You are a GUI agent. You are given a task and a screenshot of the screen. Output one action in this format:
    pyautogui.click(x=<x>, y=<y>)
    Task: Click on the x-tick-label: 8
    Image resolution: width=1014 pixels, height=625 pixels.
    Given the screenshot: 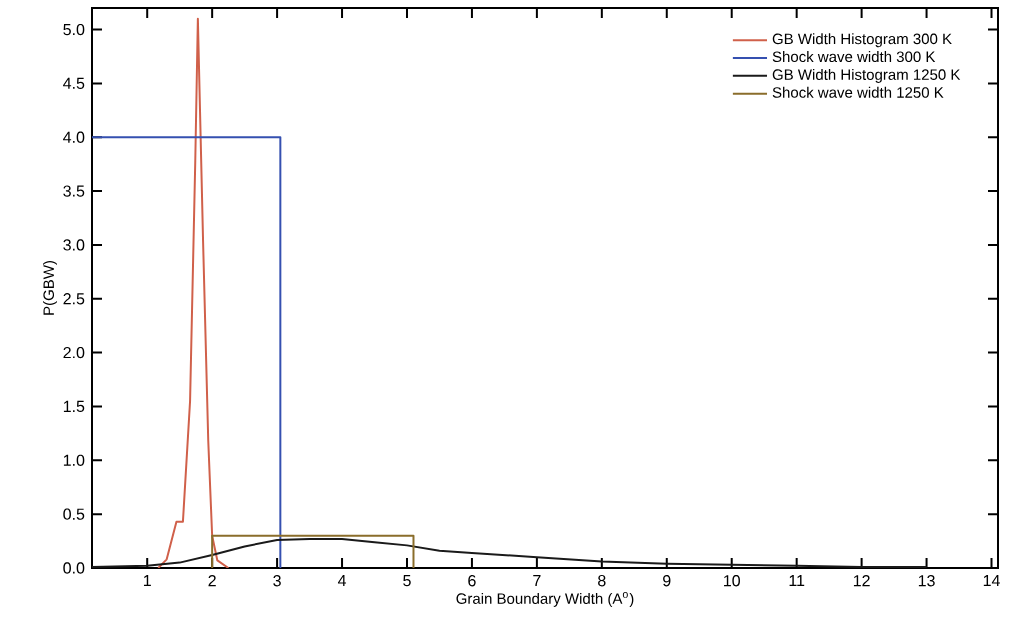 What is the action you would take?
    pyautogui.click(x=602, y=581)
    